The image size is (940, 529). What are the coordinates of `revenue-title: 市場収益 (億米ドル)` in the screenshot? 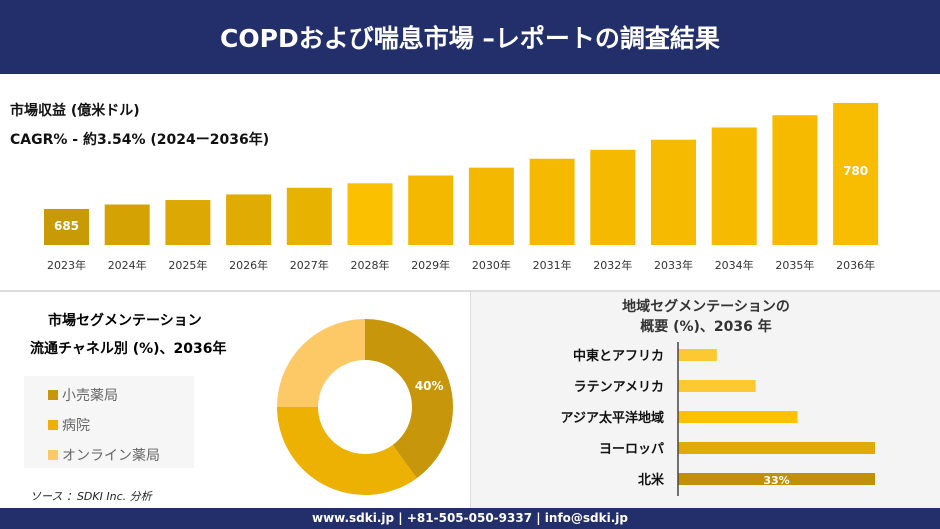 It's located at (75, 111).